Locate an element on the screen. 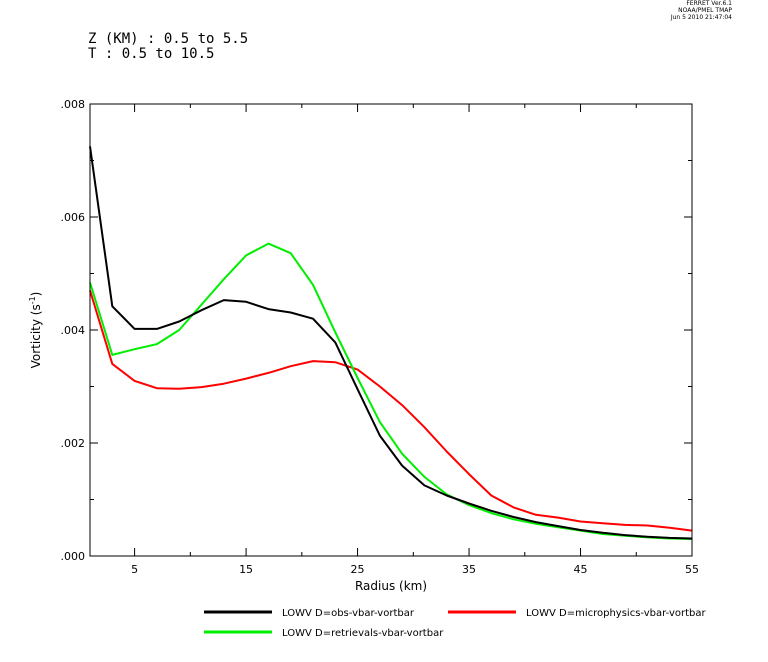 The height and width of the screenshot is (662, 768). stamp-lab: NOAA/PMEL TMAP is located at coordinates (705, 10).